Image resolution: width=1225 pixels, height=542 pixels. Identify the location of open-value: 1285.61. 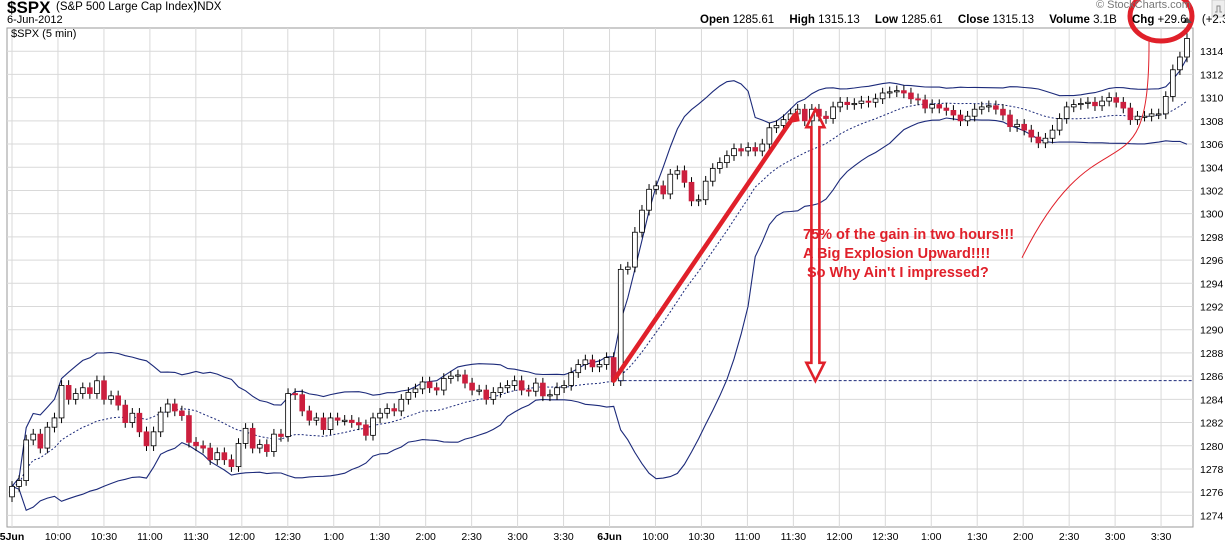
(753, 20).